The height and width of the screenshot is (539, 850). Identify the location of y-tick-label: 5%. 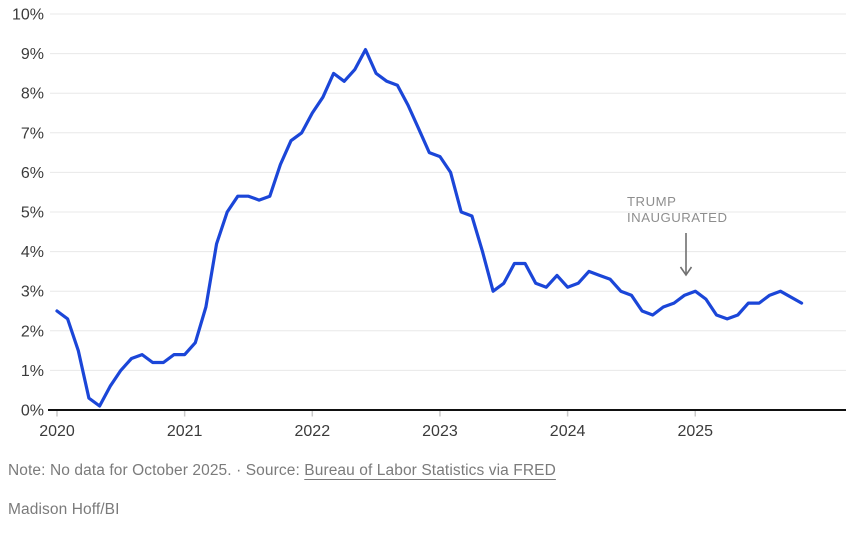
(32, 213).